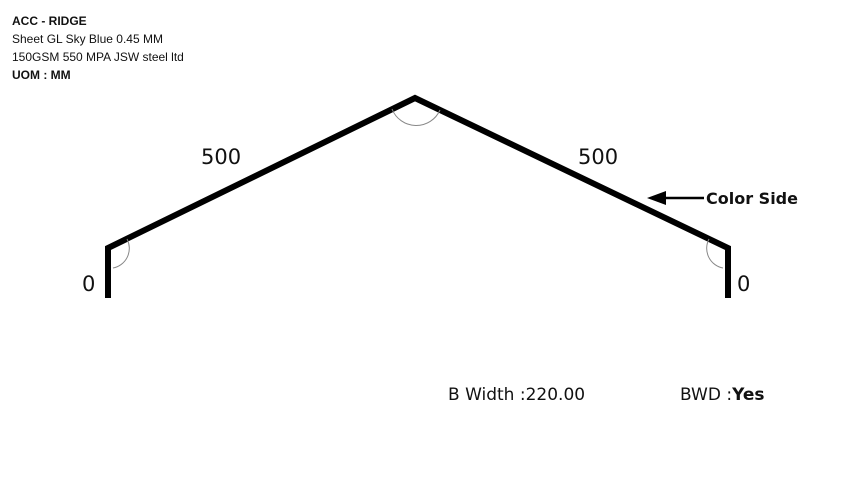  I want to click on b-width-field: B Width :220.00, so click(516, 395).